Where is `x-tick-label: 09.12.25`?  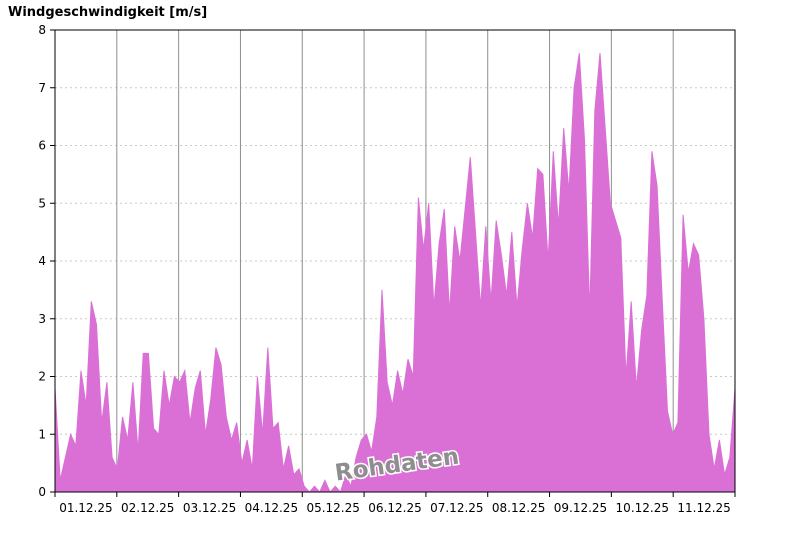 x-tick-label: 09.12.25 is located at coordinates (580, 508).